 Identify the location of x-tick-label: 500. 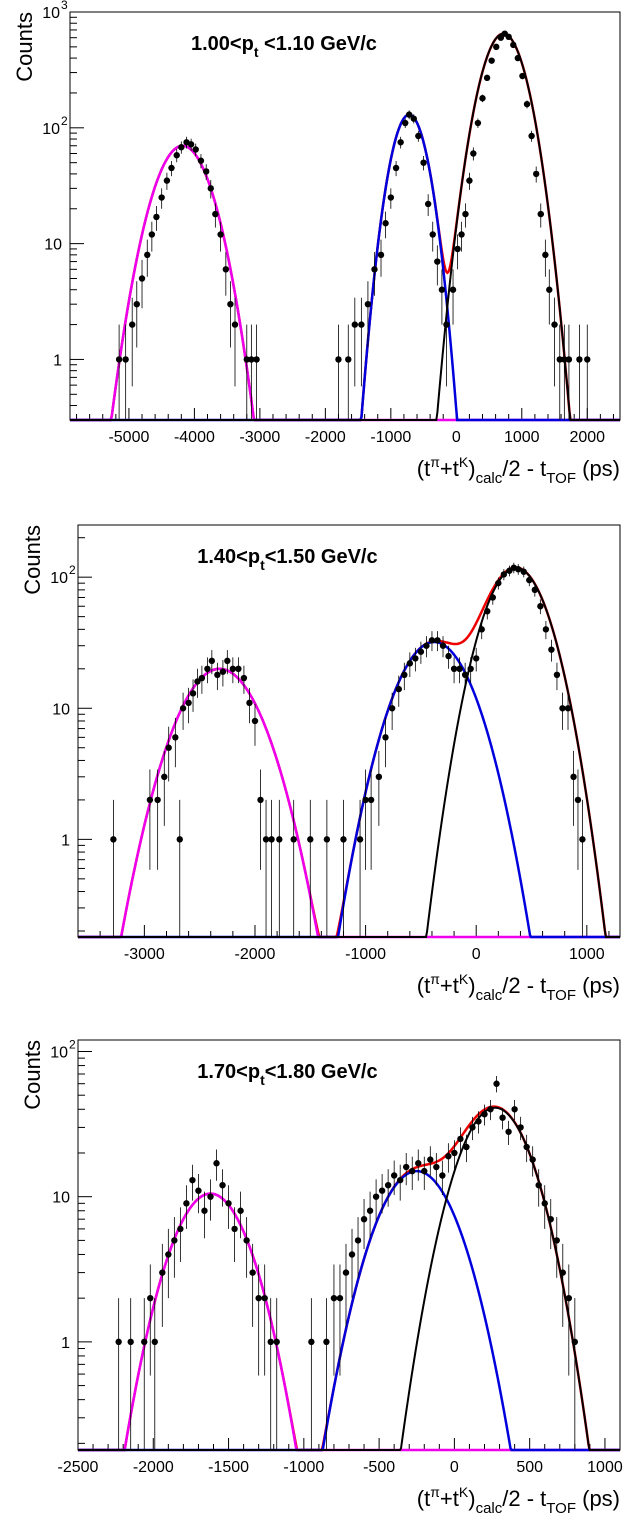
(529, 1467).